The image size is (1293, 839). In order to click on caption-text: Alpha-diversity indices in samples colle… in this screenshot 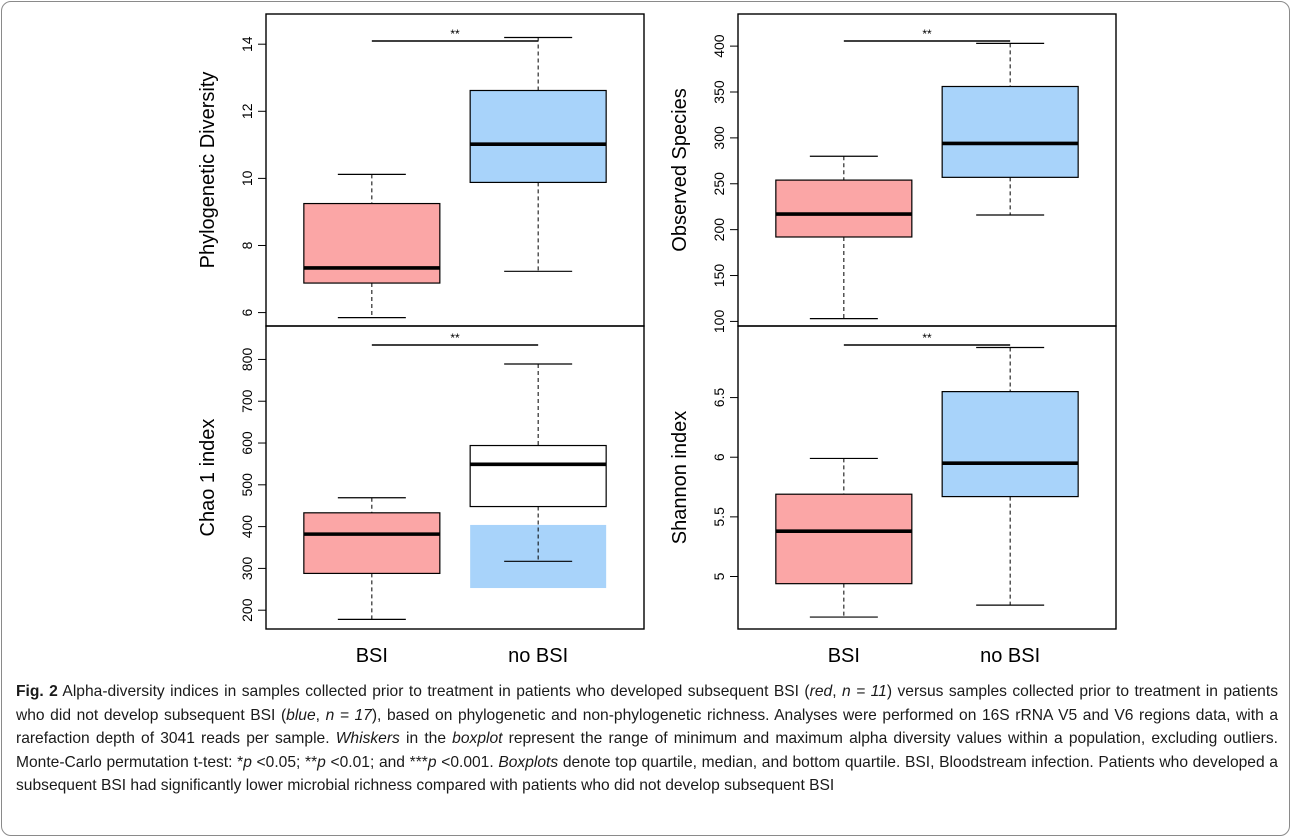, I will do `click(433, 691)`.